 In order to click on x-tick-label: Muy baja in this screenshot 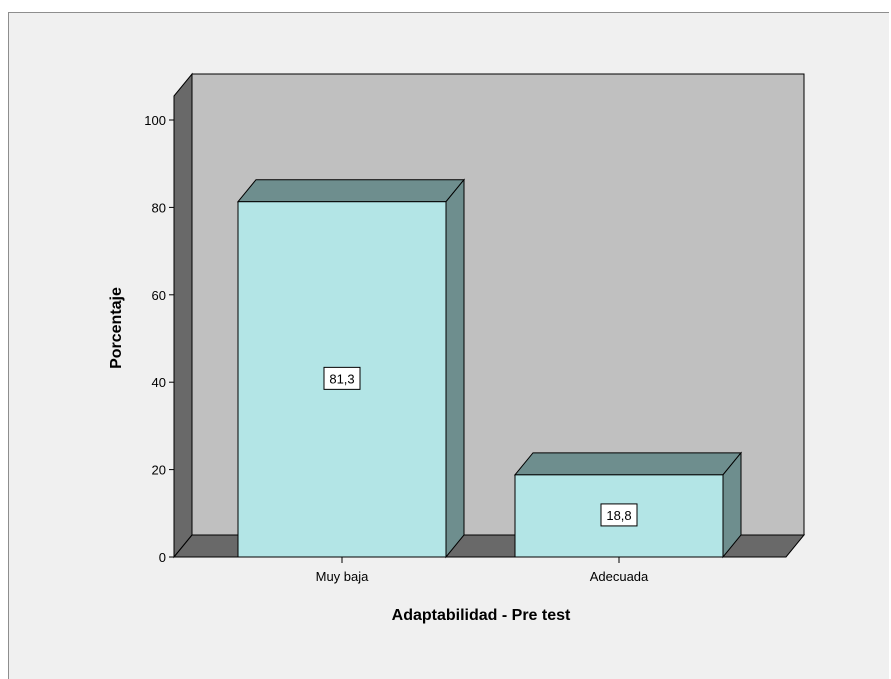, I will do `click(343, 576)`.